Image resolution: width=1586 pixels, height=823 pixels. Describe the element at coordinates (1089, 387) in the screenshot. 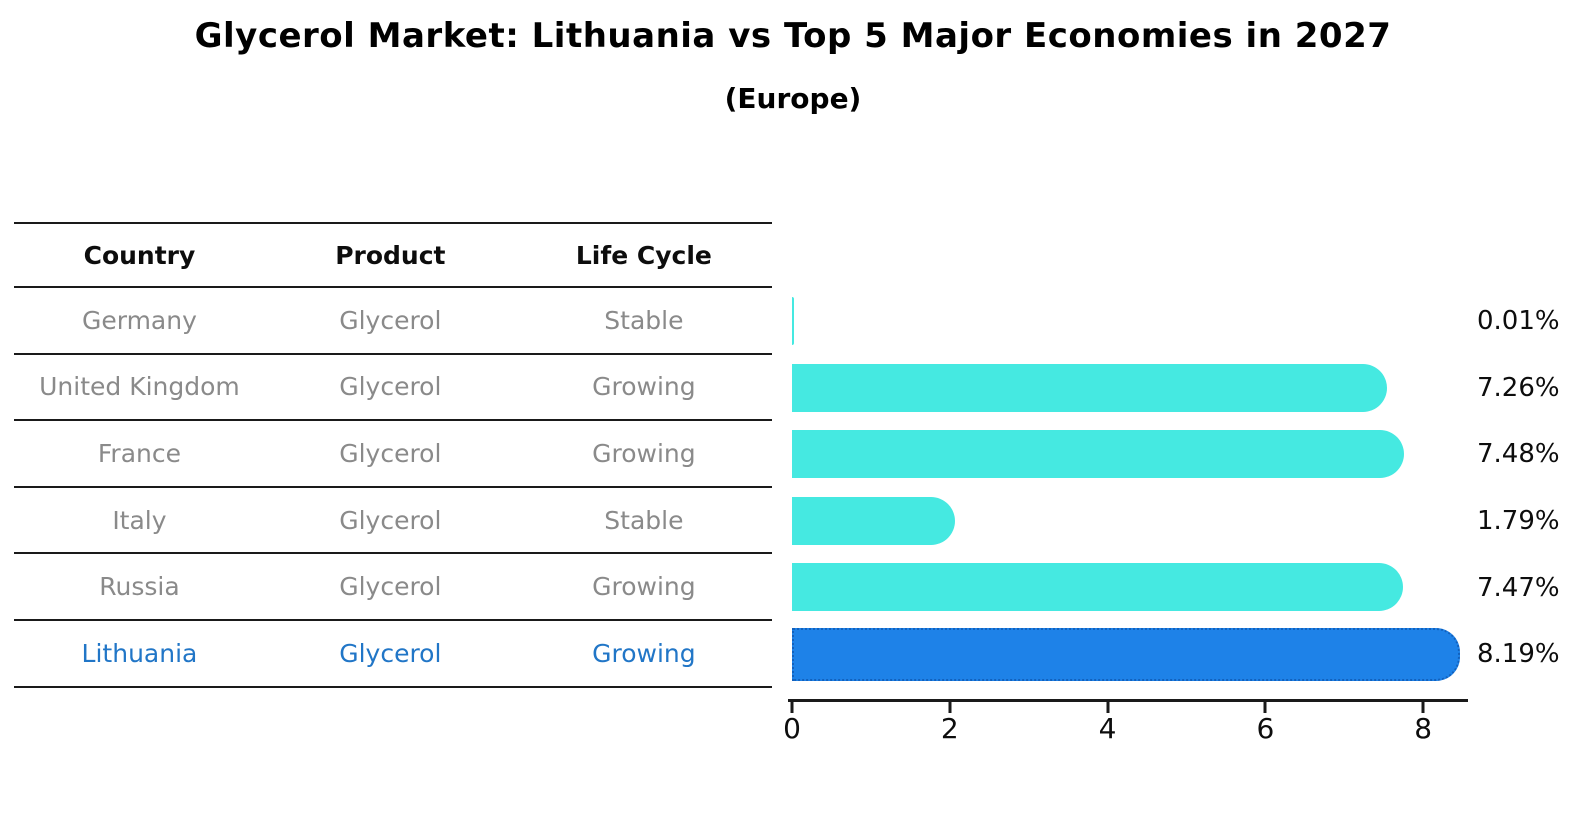

I see `bar-united-kingdom` at that location.